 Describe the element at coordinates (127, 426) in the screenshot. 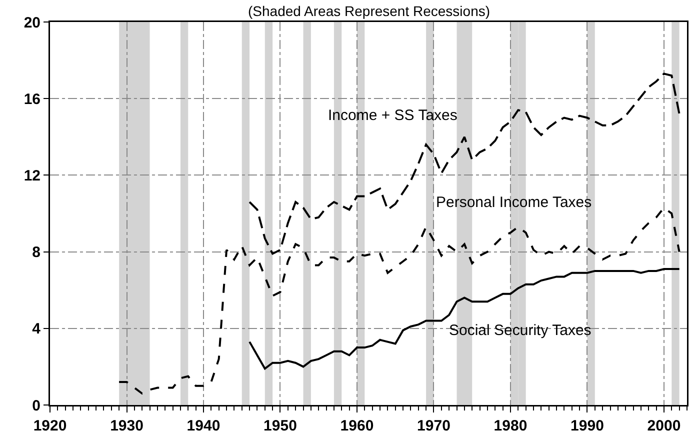

I see `x-tick-label: 1930` at that location.